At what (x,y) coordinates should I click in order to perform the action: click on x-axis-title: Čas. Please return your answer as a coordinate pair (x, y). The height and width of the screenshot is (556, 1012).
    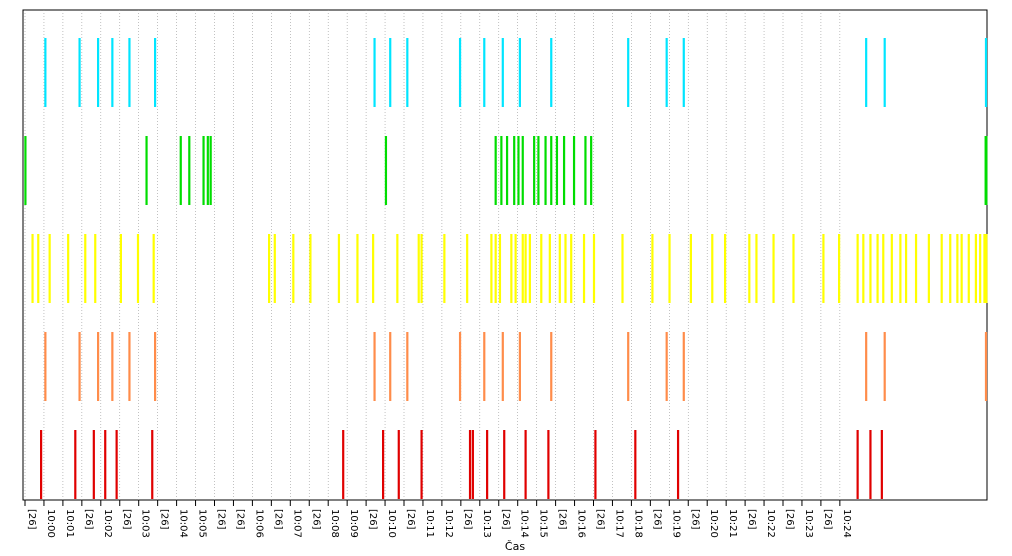
    Looking at the image, I should click on (515, 546).